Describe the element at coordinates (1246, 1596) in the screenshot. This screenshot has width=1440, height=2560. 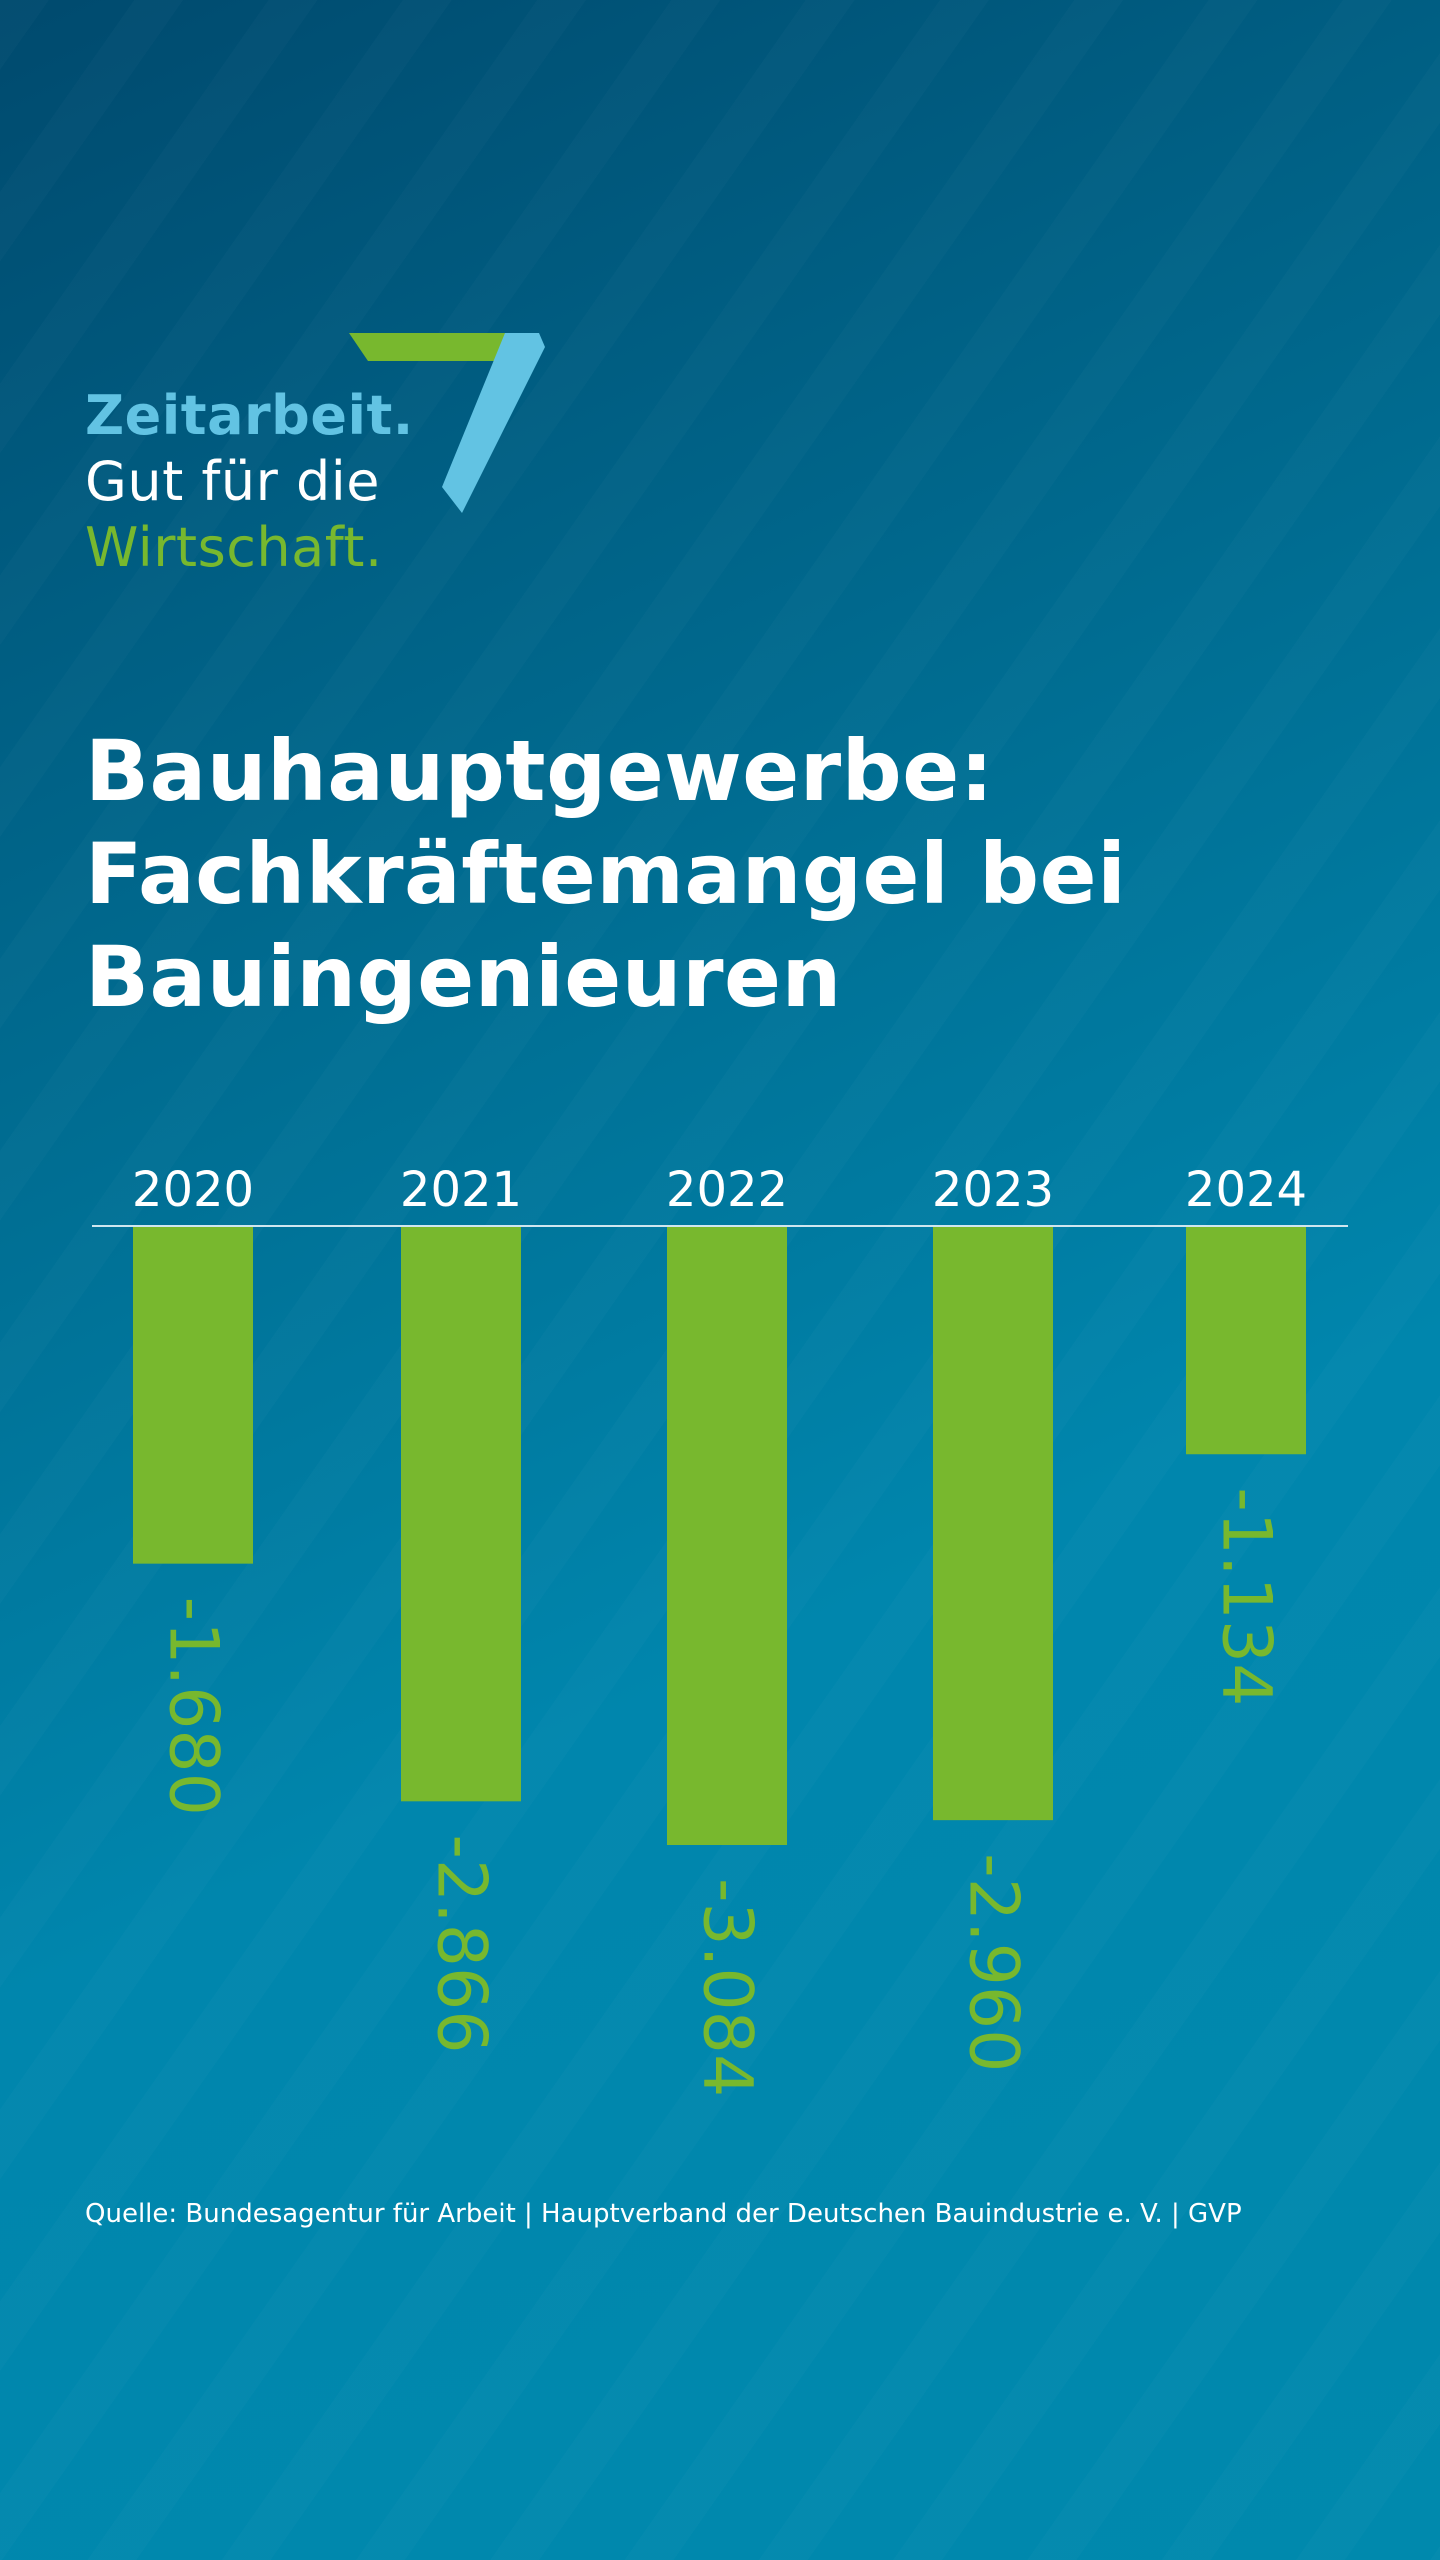
I see `value-label-2024: -1.134` at that location.